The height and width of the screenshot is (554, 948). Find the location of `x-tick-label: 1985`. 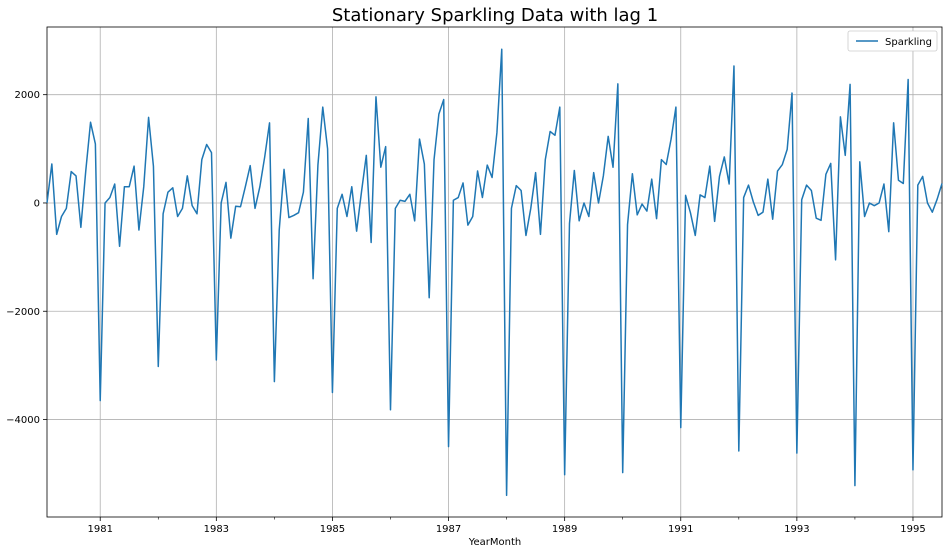

x-tick-label: 1985 is located at coordinates (332, 529).